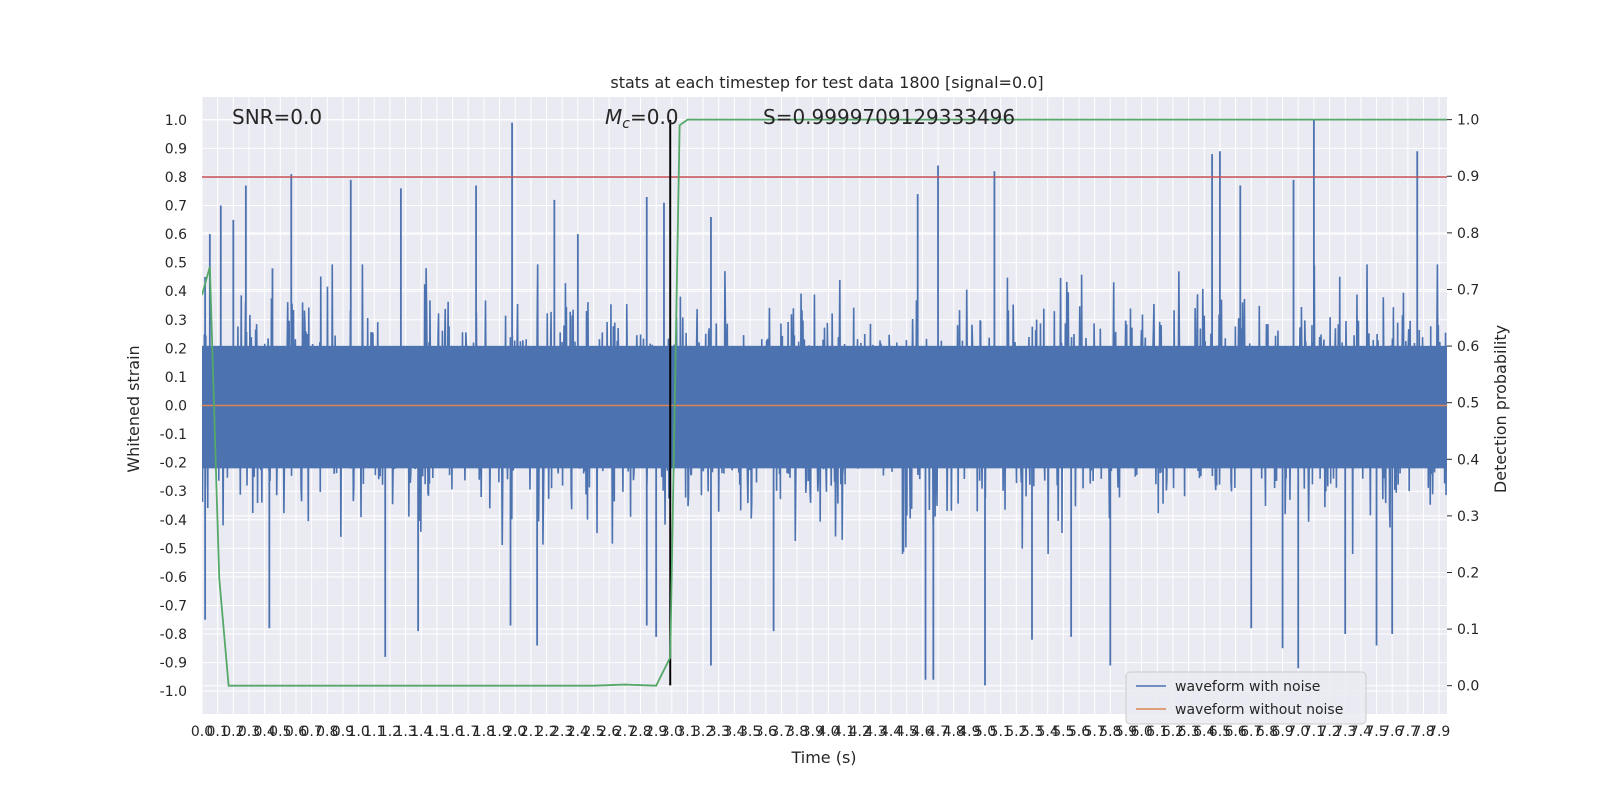  What do you see at coordinates (1220, 732) in the screenshot?
I see `x-tick-label: 6.5` at bounding box center [1220, 732].